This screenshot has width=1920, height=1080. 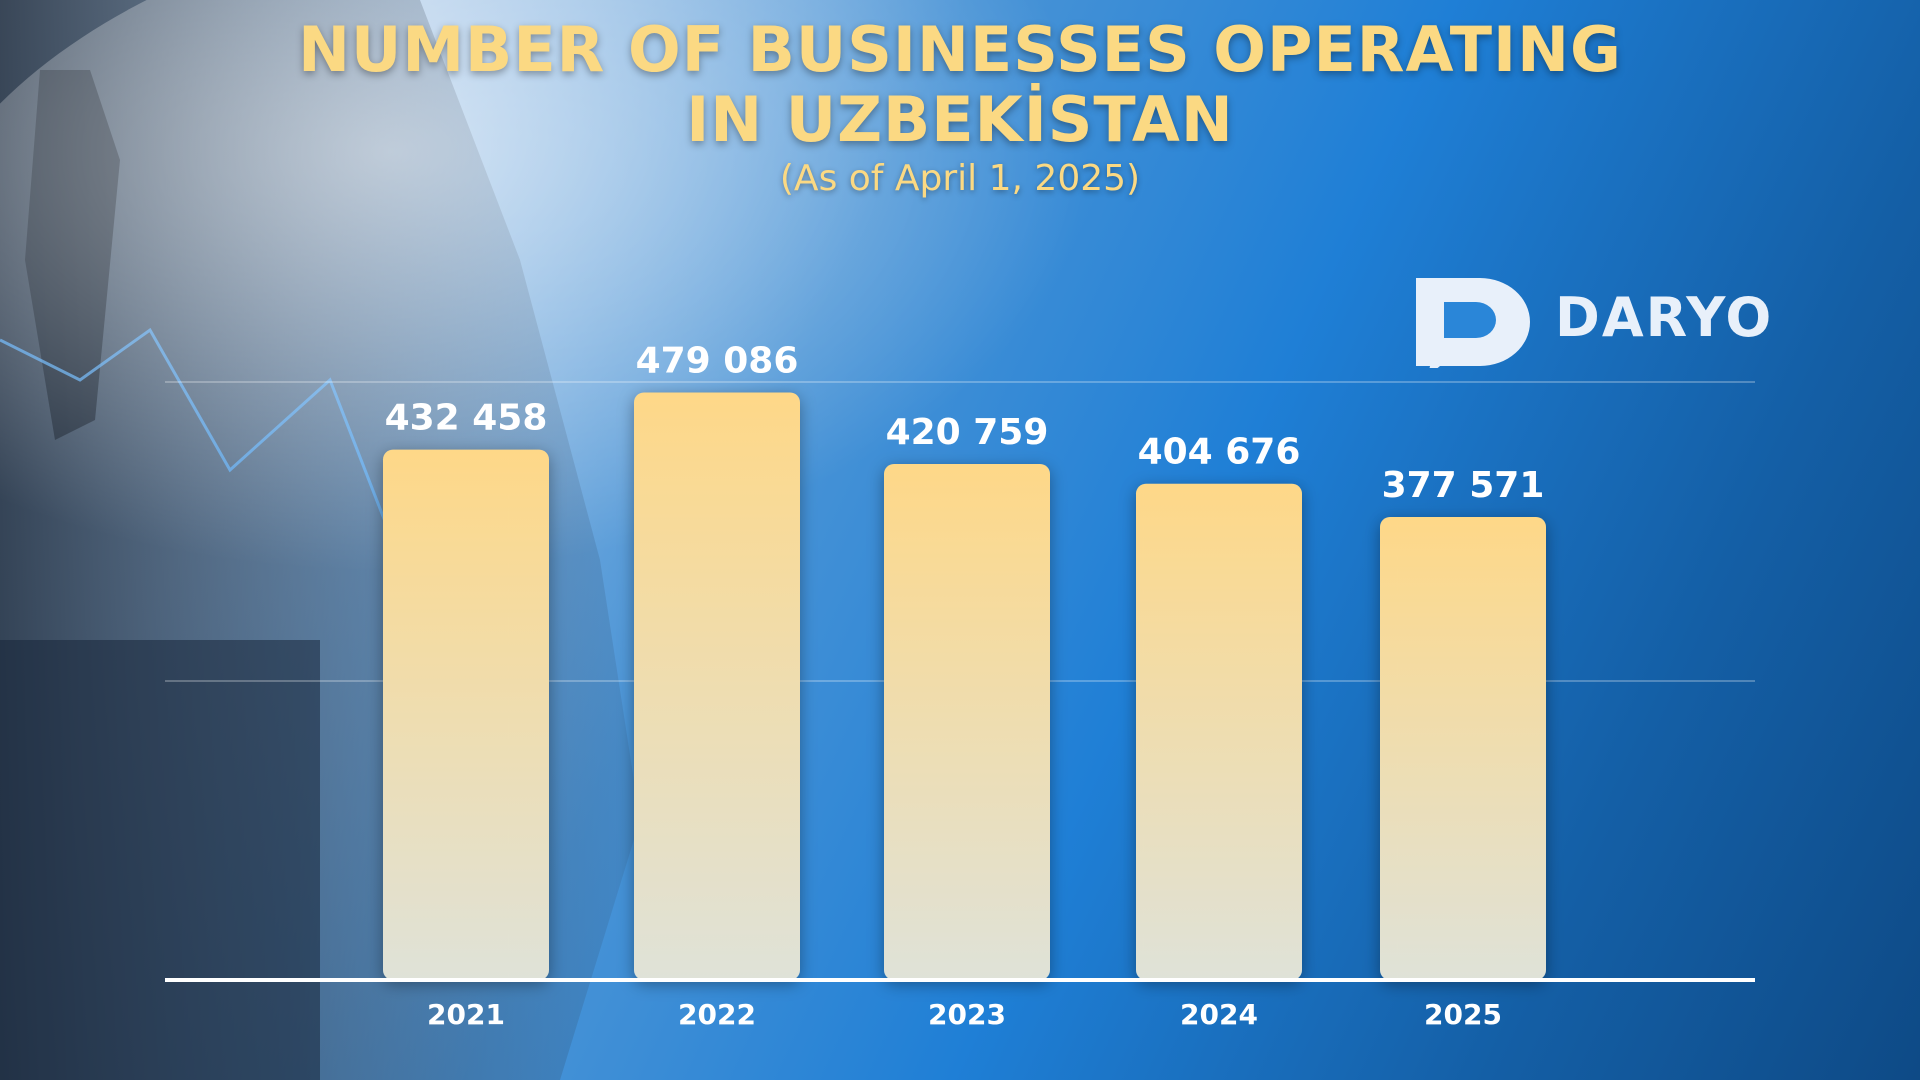 I want to click on x-tick-2024: 2024, so click(x=1219, y=1014).